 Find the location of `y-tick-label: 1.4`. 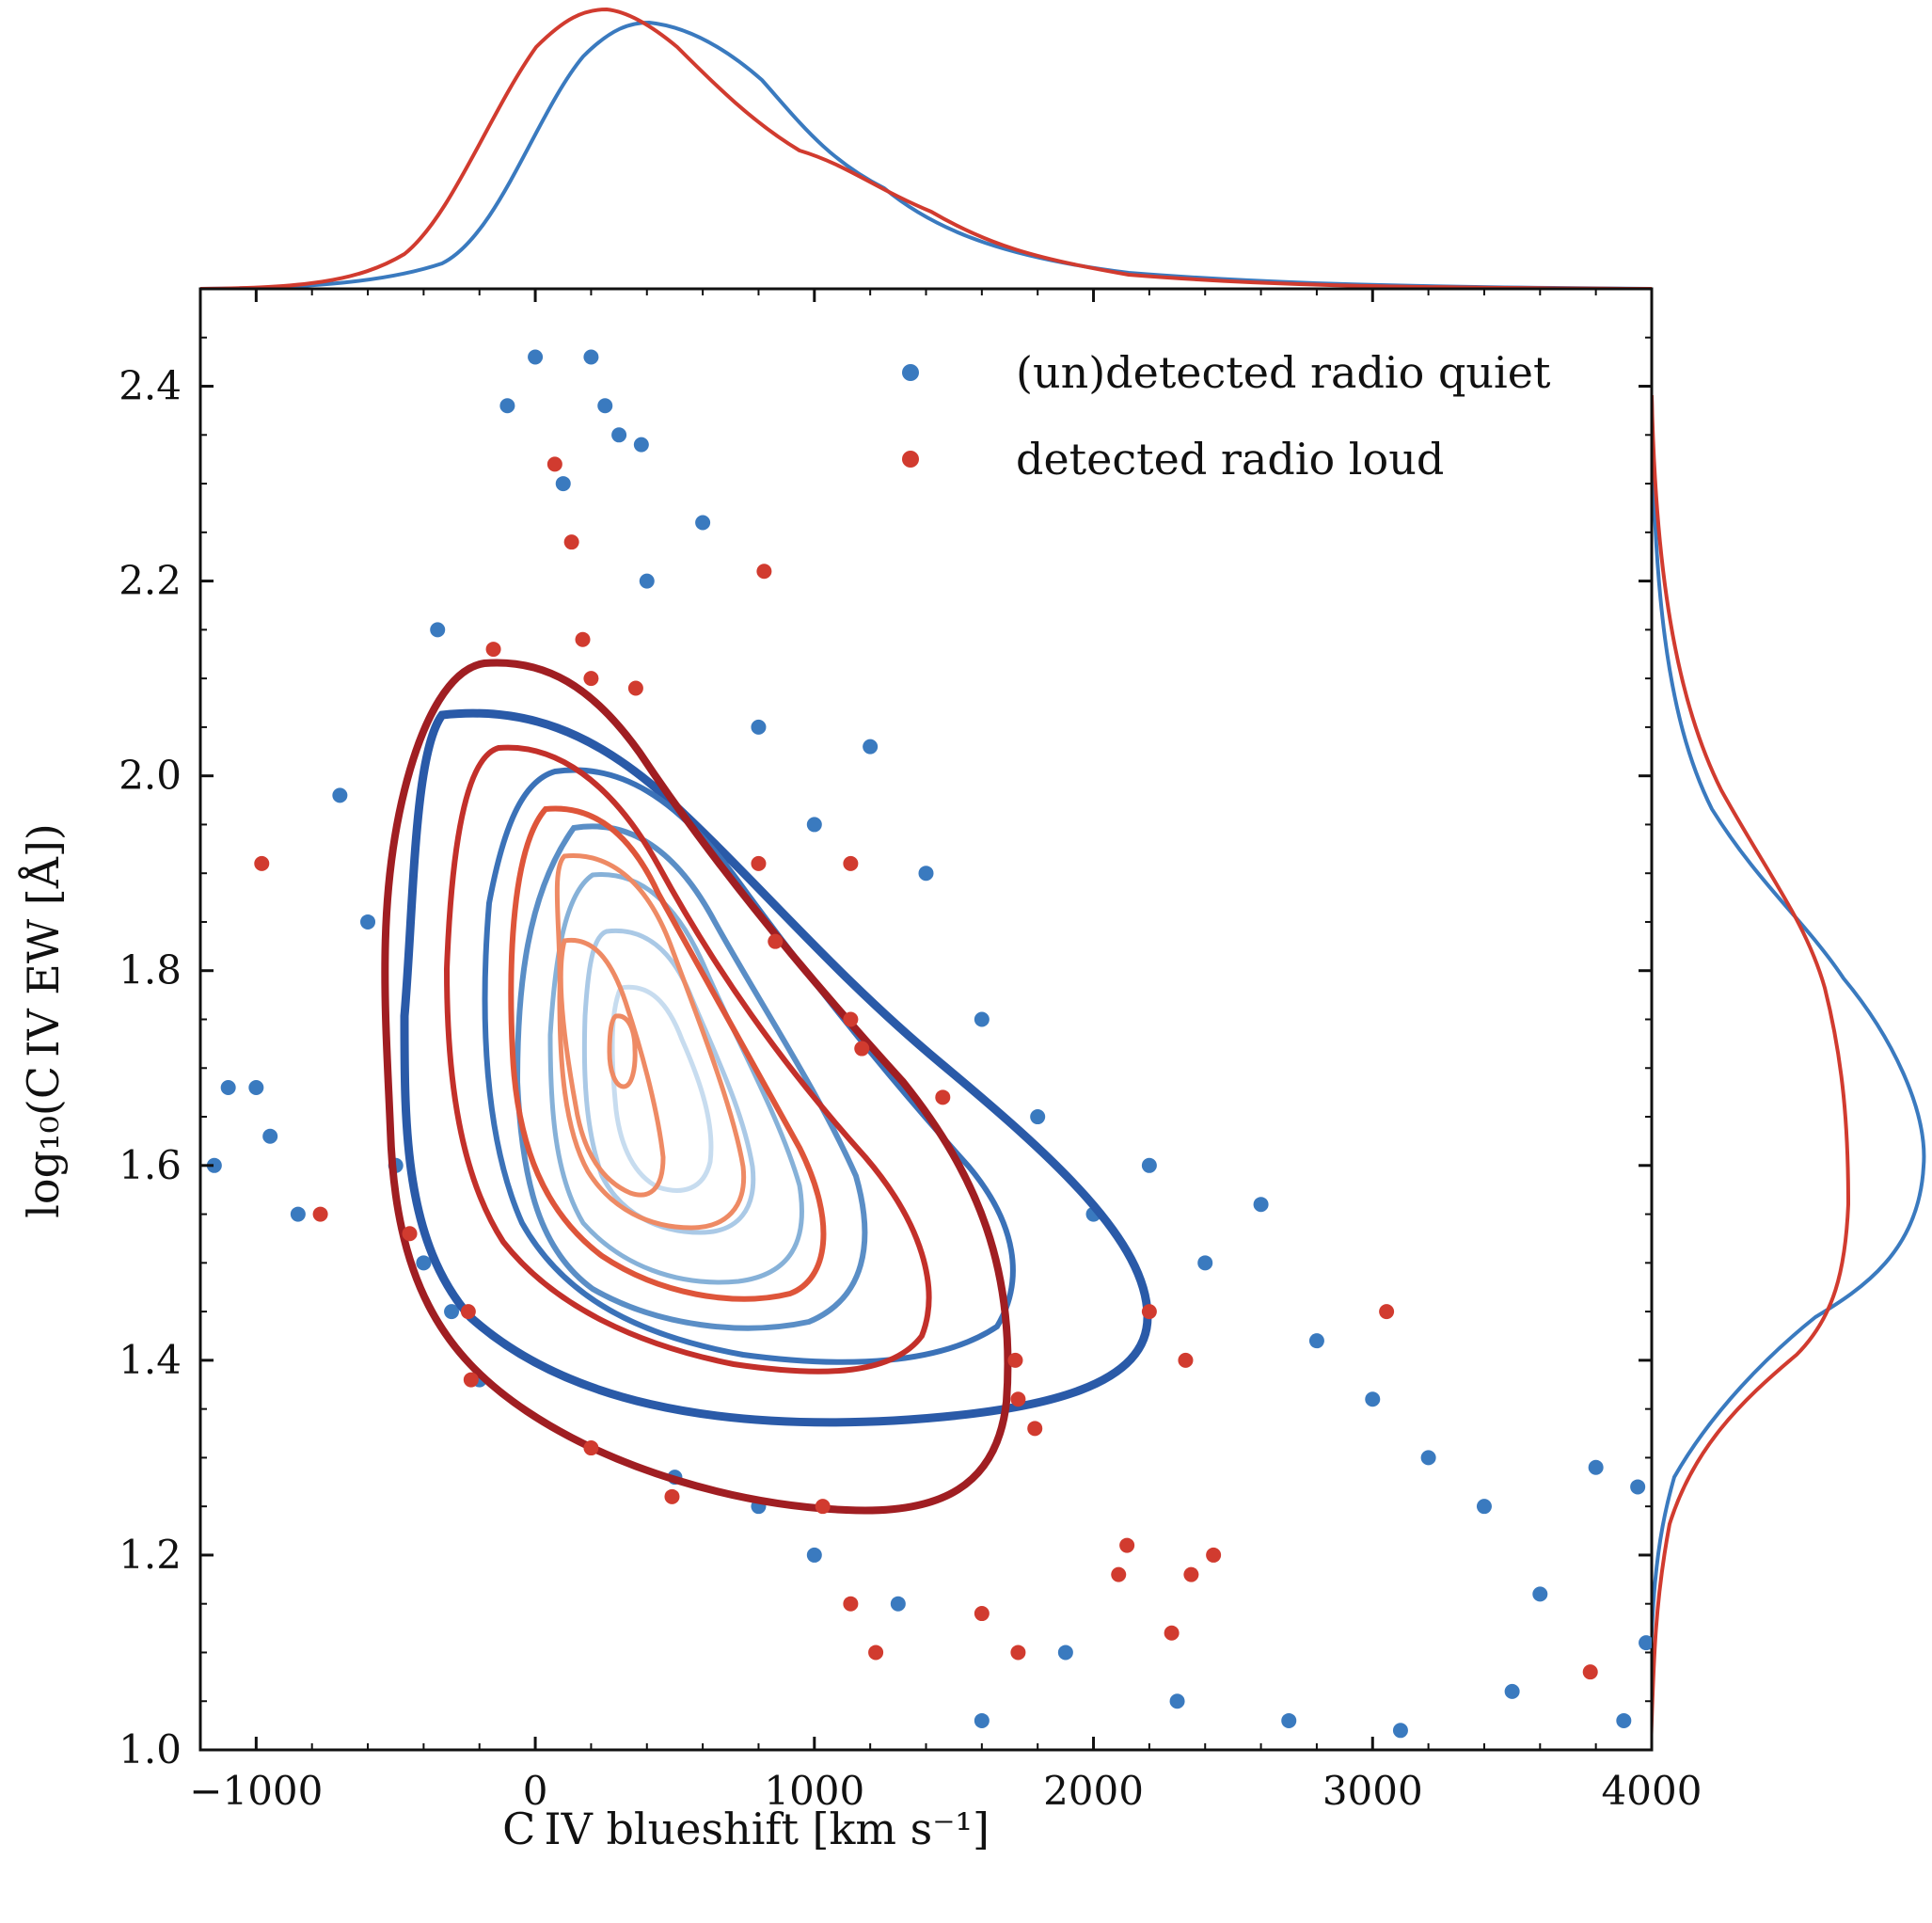

y-tick-label: 1.4 is located at coordinates (150, 1360).